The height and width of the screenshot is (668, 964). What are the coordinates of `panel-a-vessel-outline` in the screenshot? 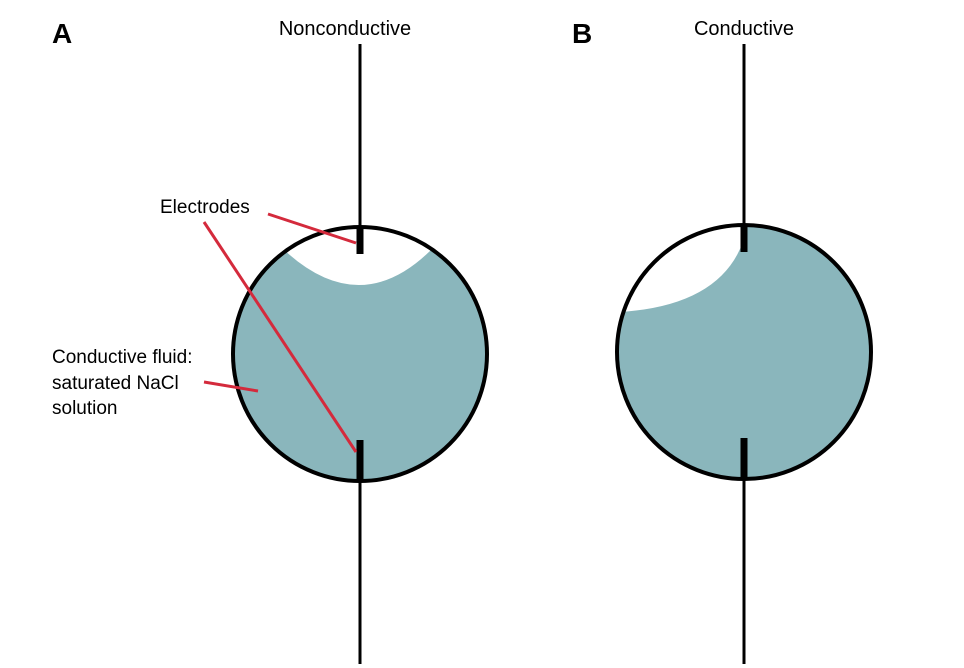 It's located at (360, 354).